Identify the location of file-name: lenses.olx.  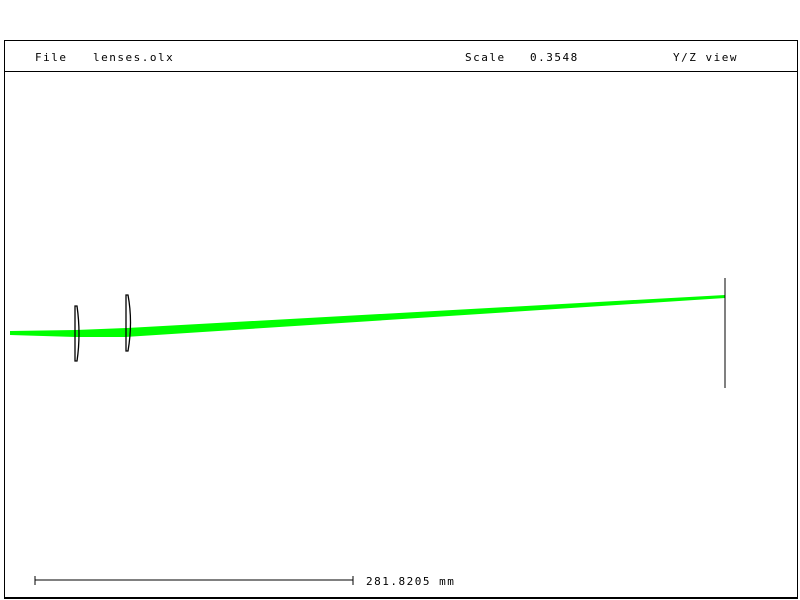
(134, 57).